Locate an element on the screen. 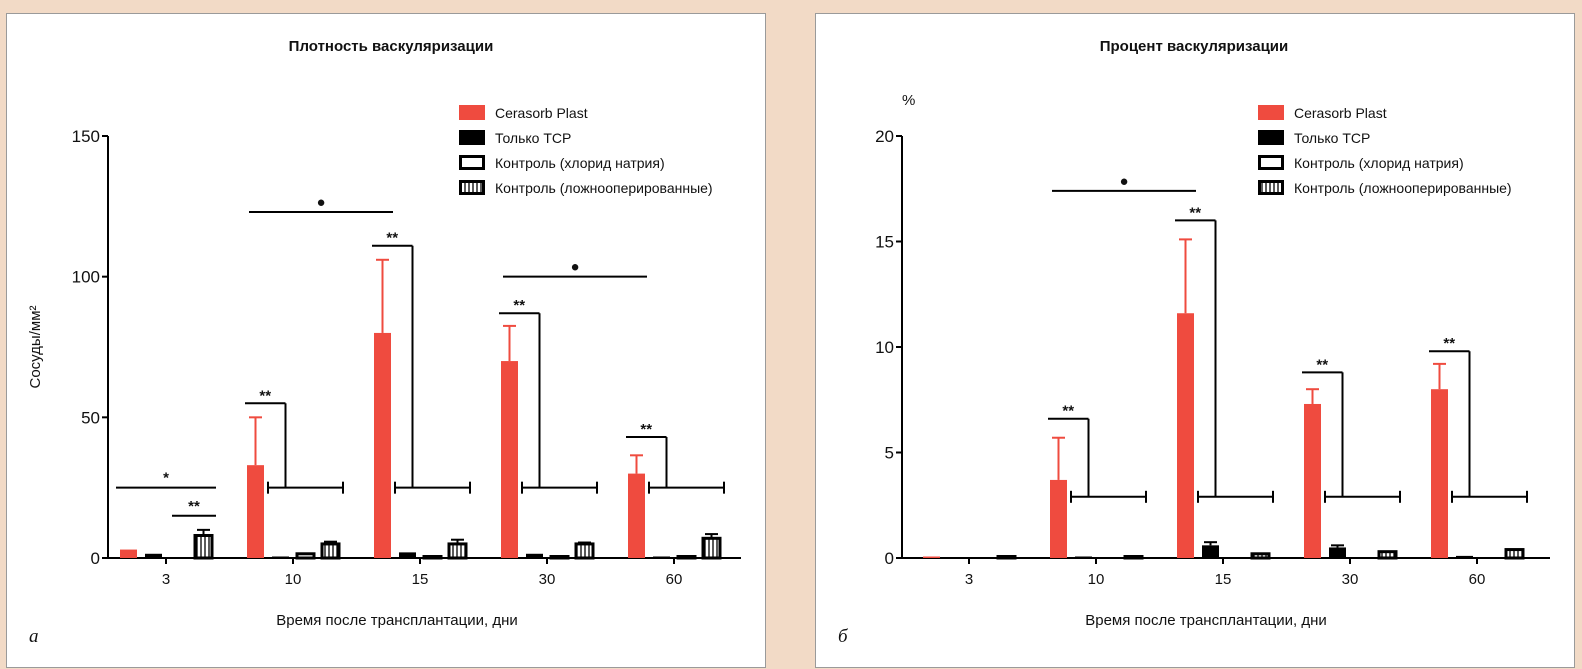 The image size is (1582, 669). y-tick-label: 20 is located at coordinates (884, 136).